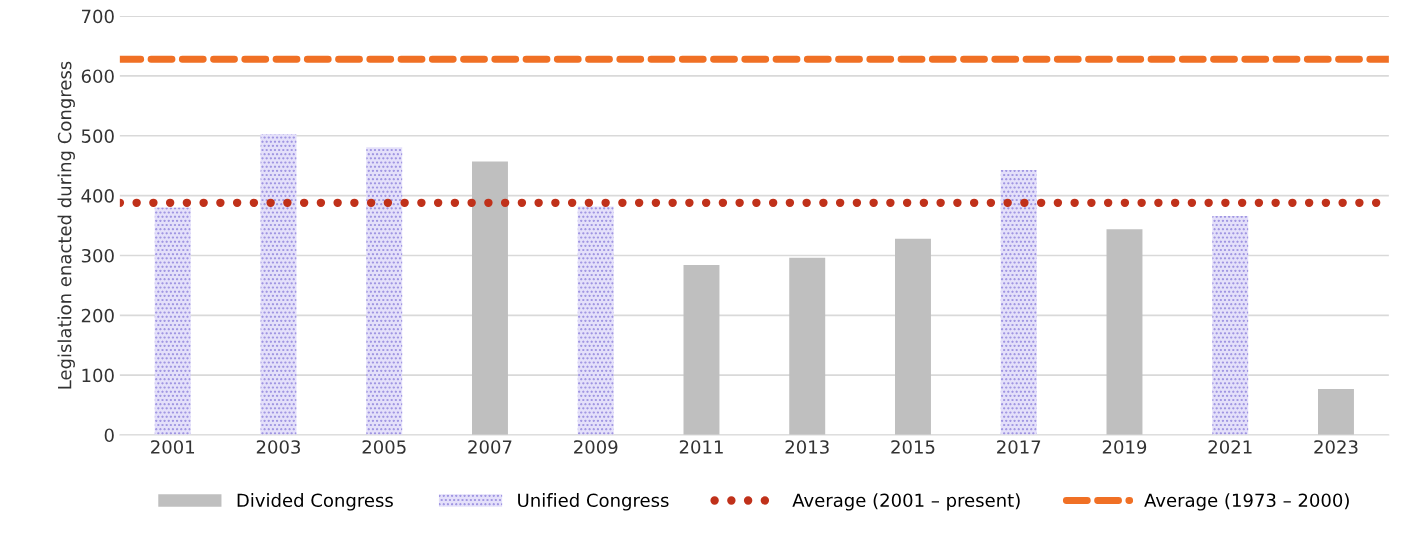  Describe the element at coordinates (906, 502) in the screenshot. I see `legend-label: Average (2001 – present)` at that location.